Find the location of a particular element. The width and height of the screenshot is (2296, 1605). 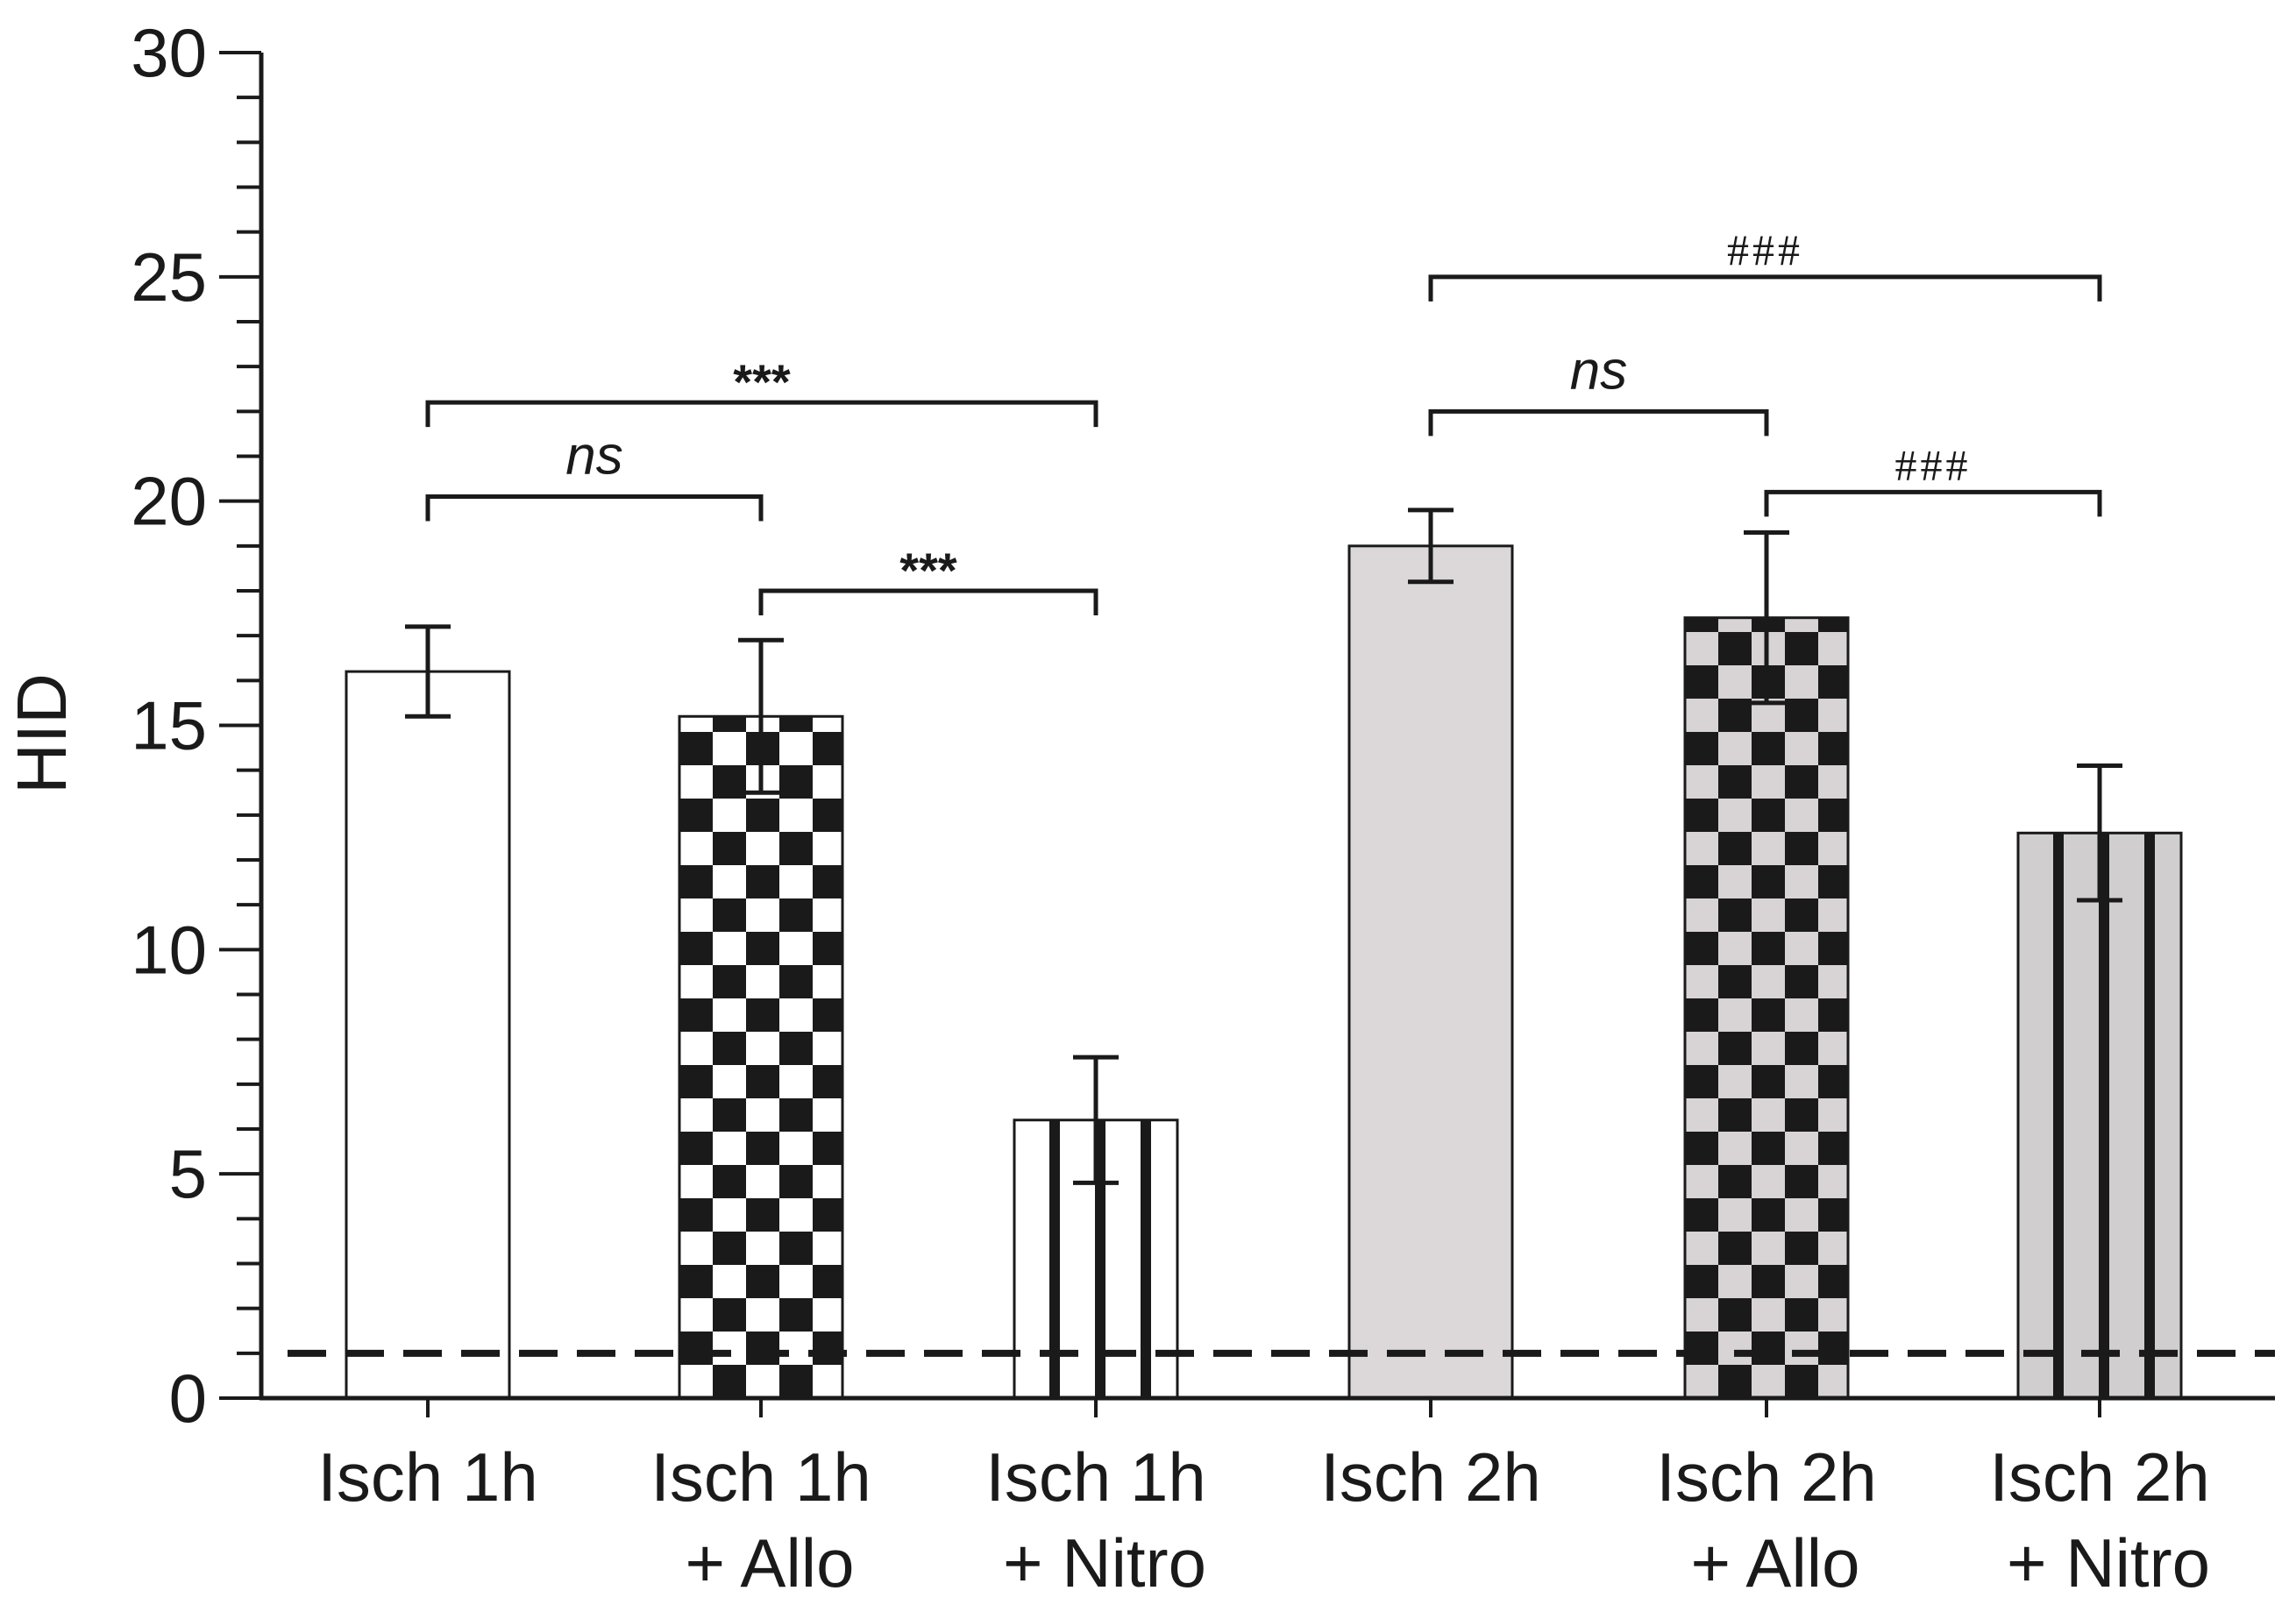

y-tick-label: 15 is located at coordinates (169, 725).